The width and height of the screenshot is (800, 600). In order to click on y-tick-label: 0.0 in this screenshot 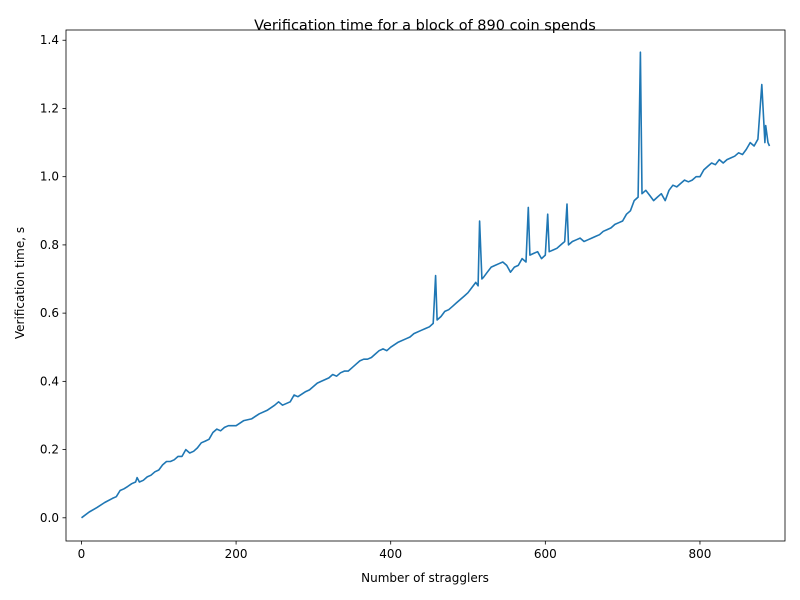, I will do `click(49, 518)`.